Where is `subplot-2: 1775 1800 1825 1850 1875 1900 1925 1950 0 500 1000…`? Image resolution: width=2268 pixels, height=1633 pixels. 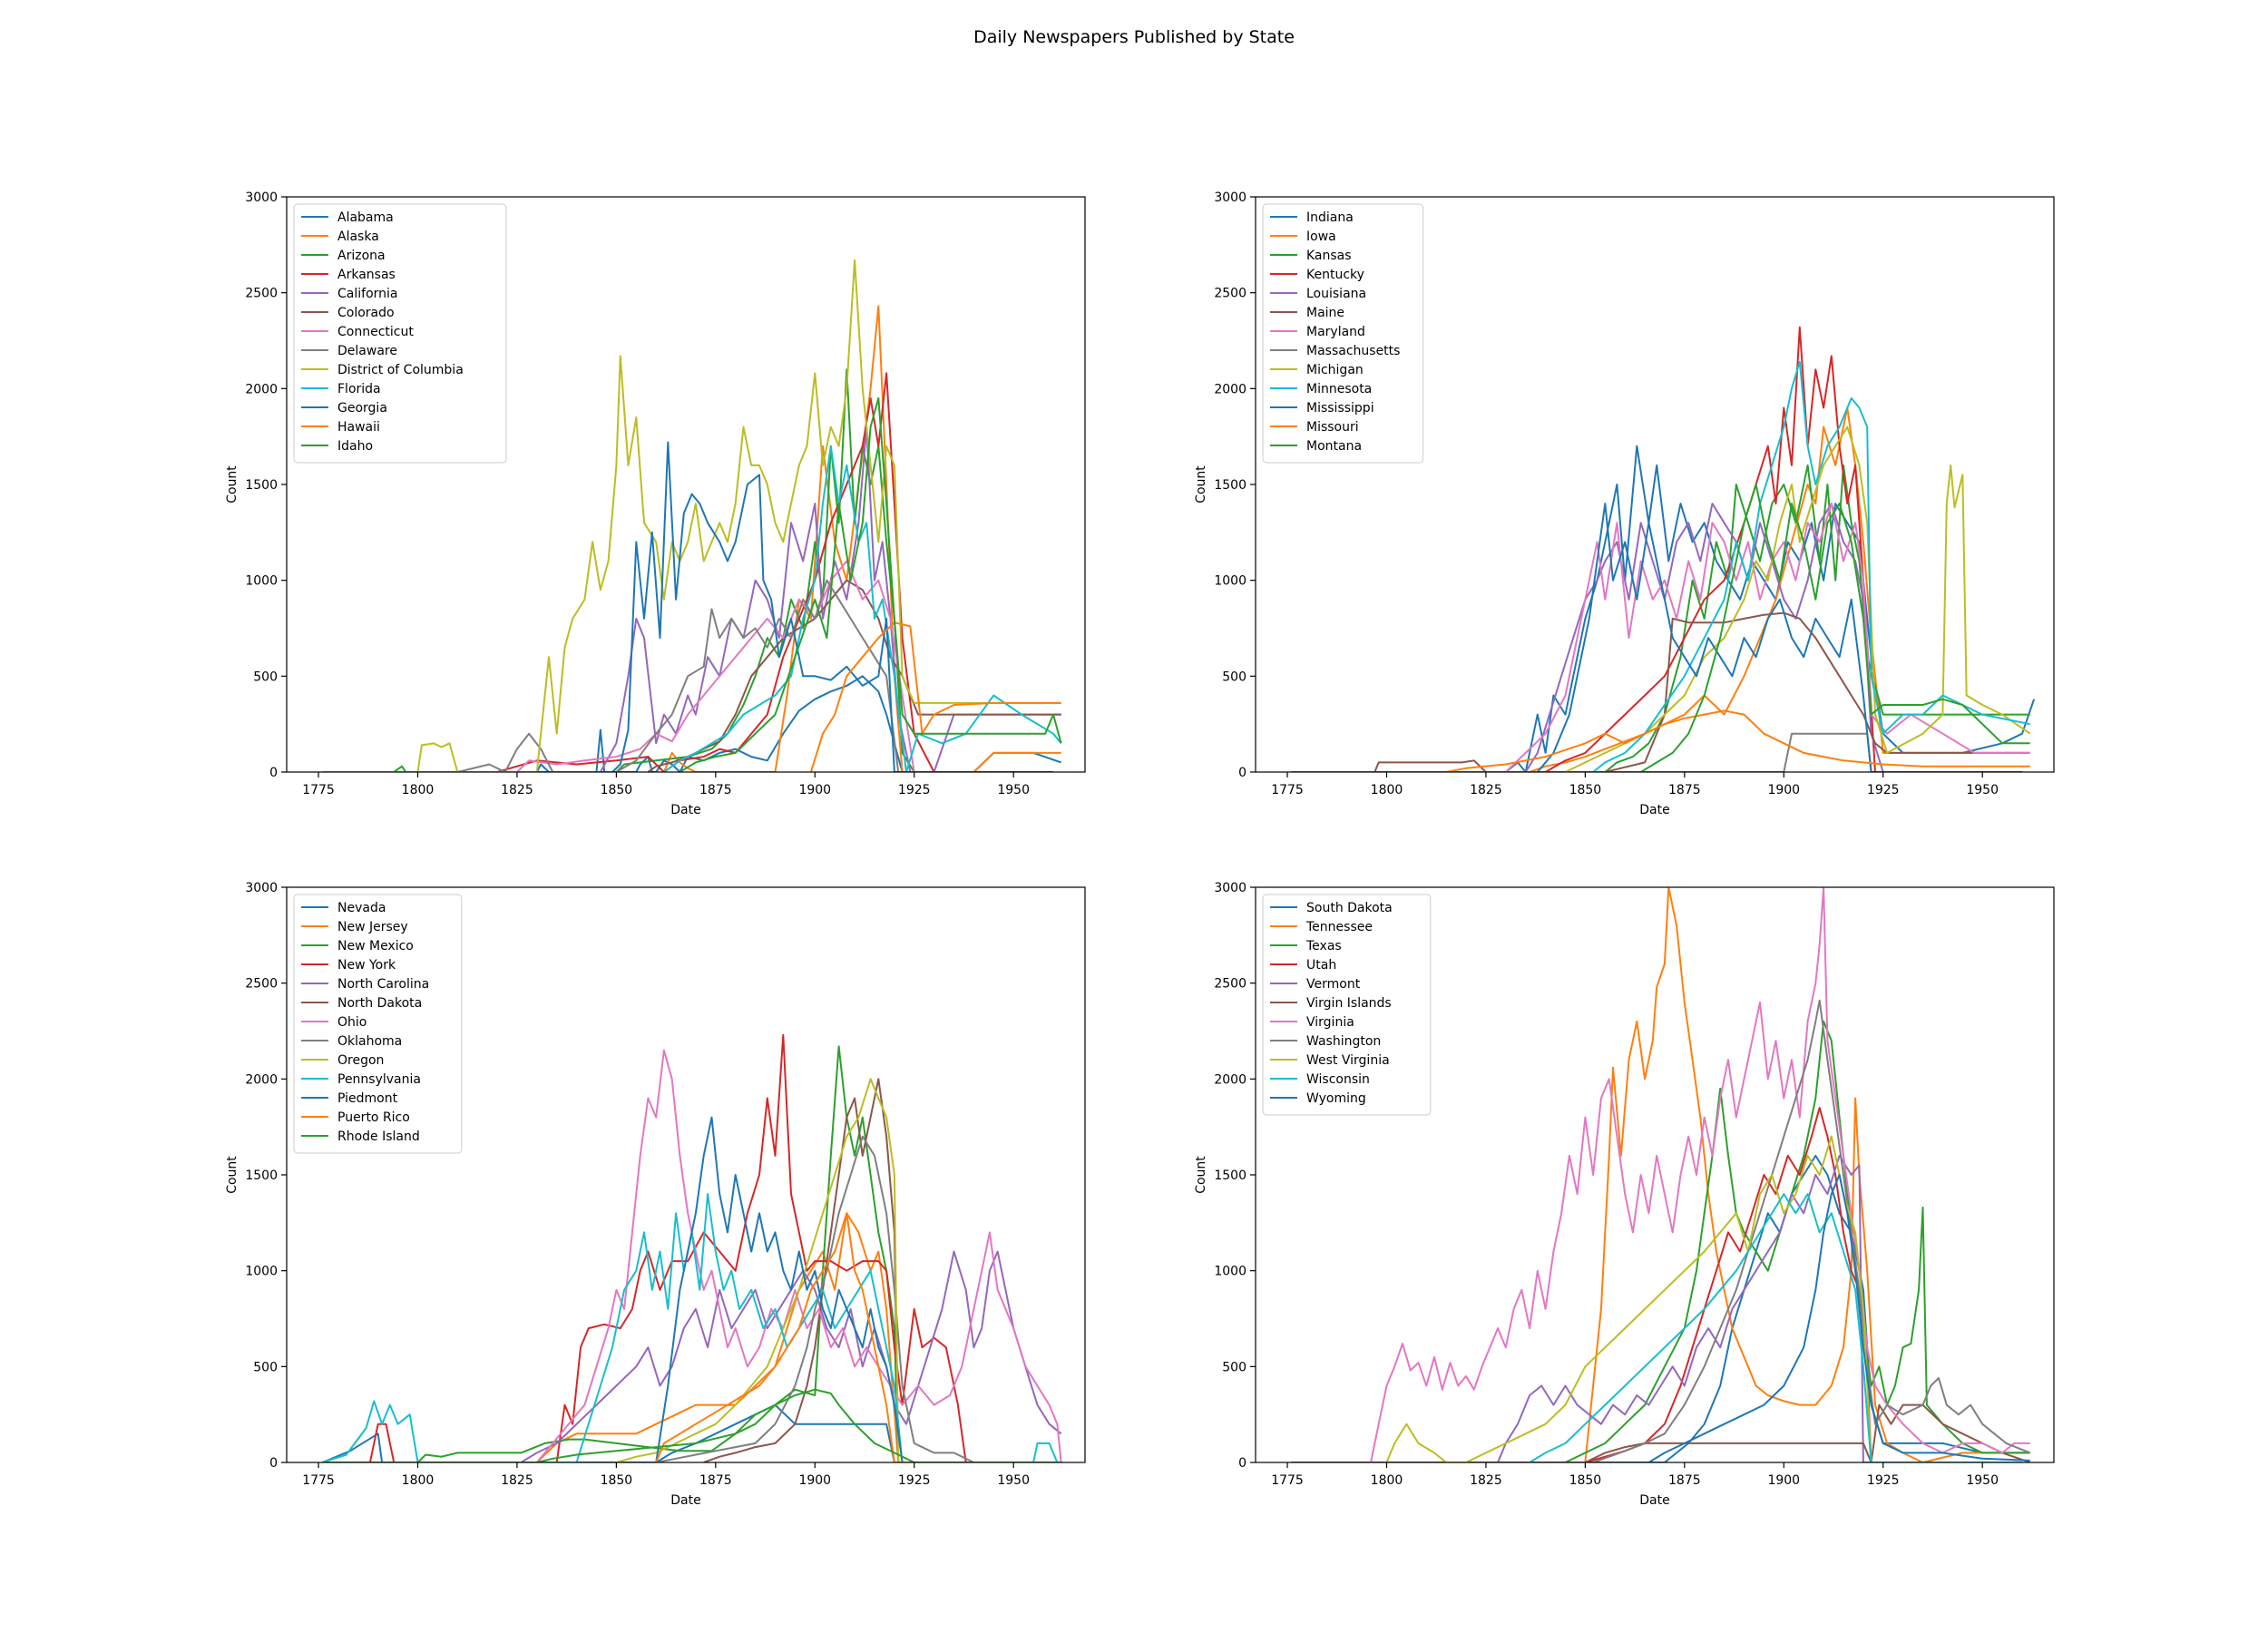
subplot-2: 1775 1800 1825 1850 1875 1900 1925 1950 0 500 1000… is located at coordinates (1625, 504).